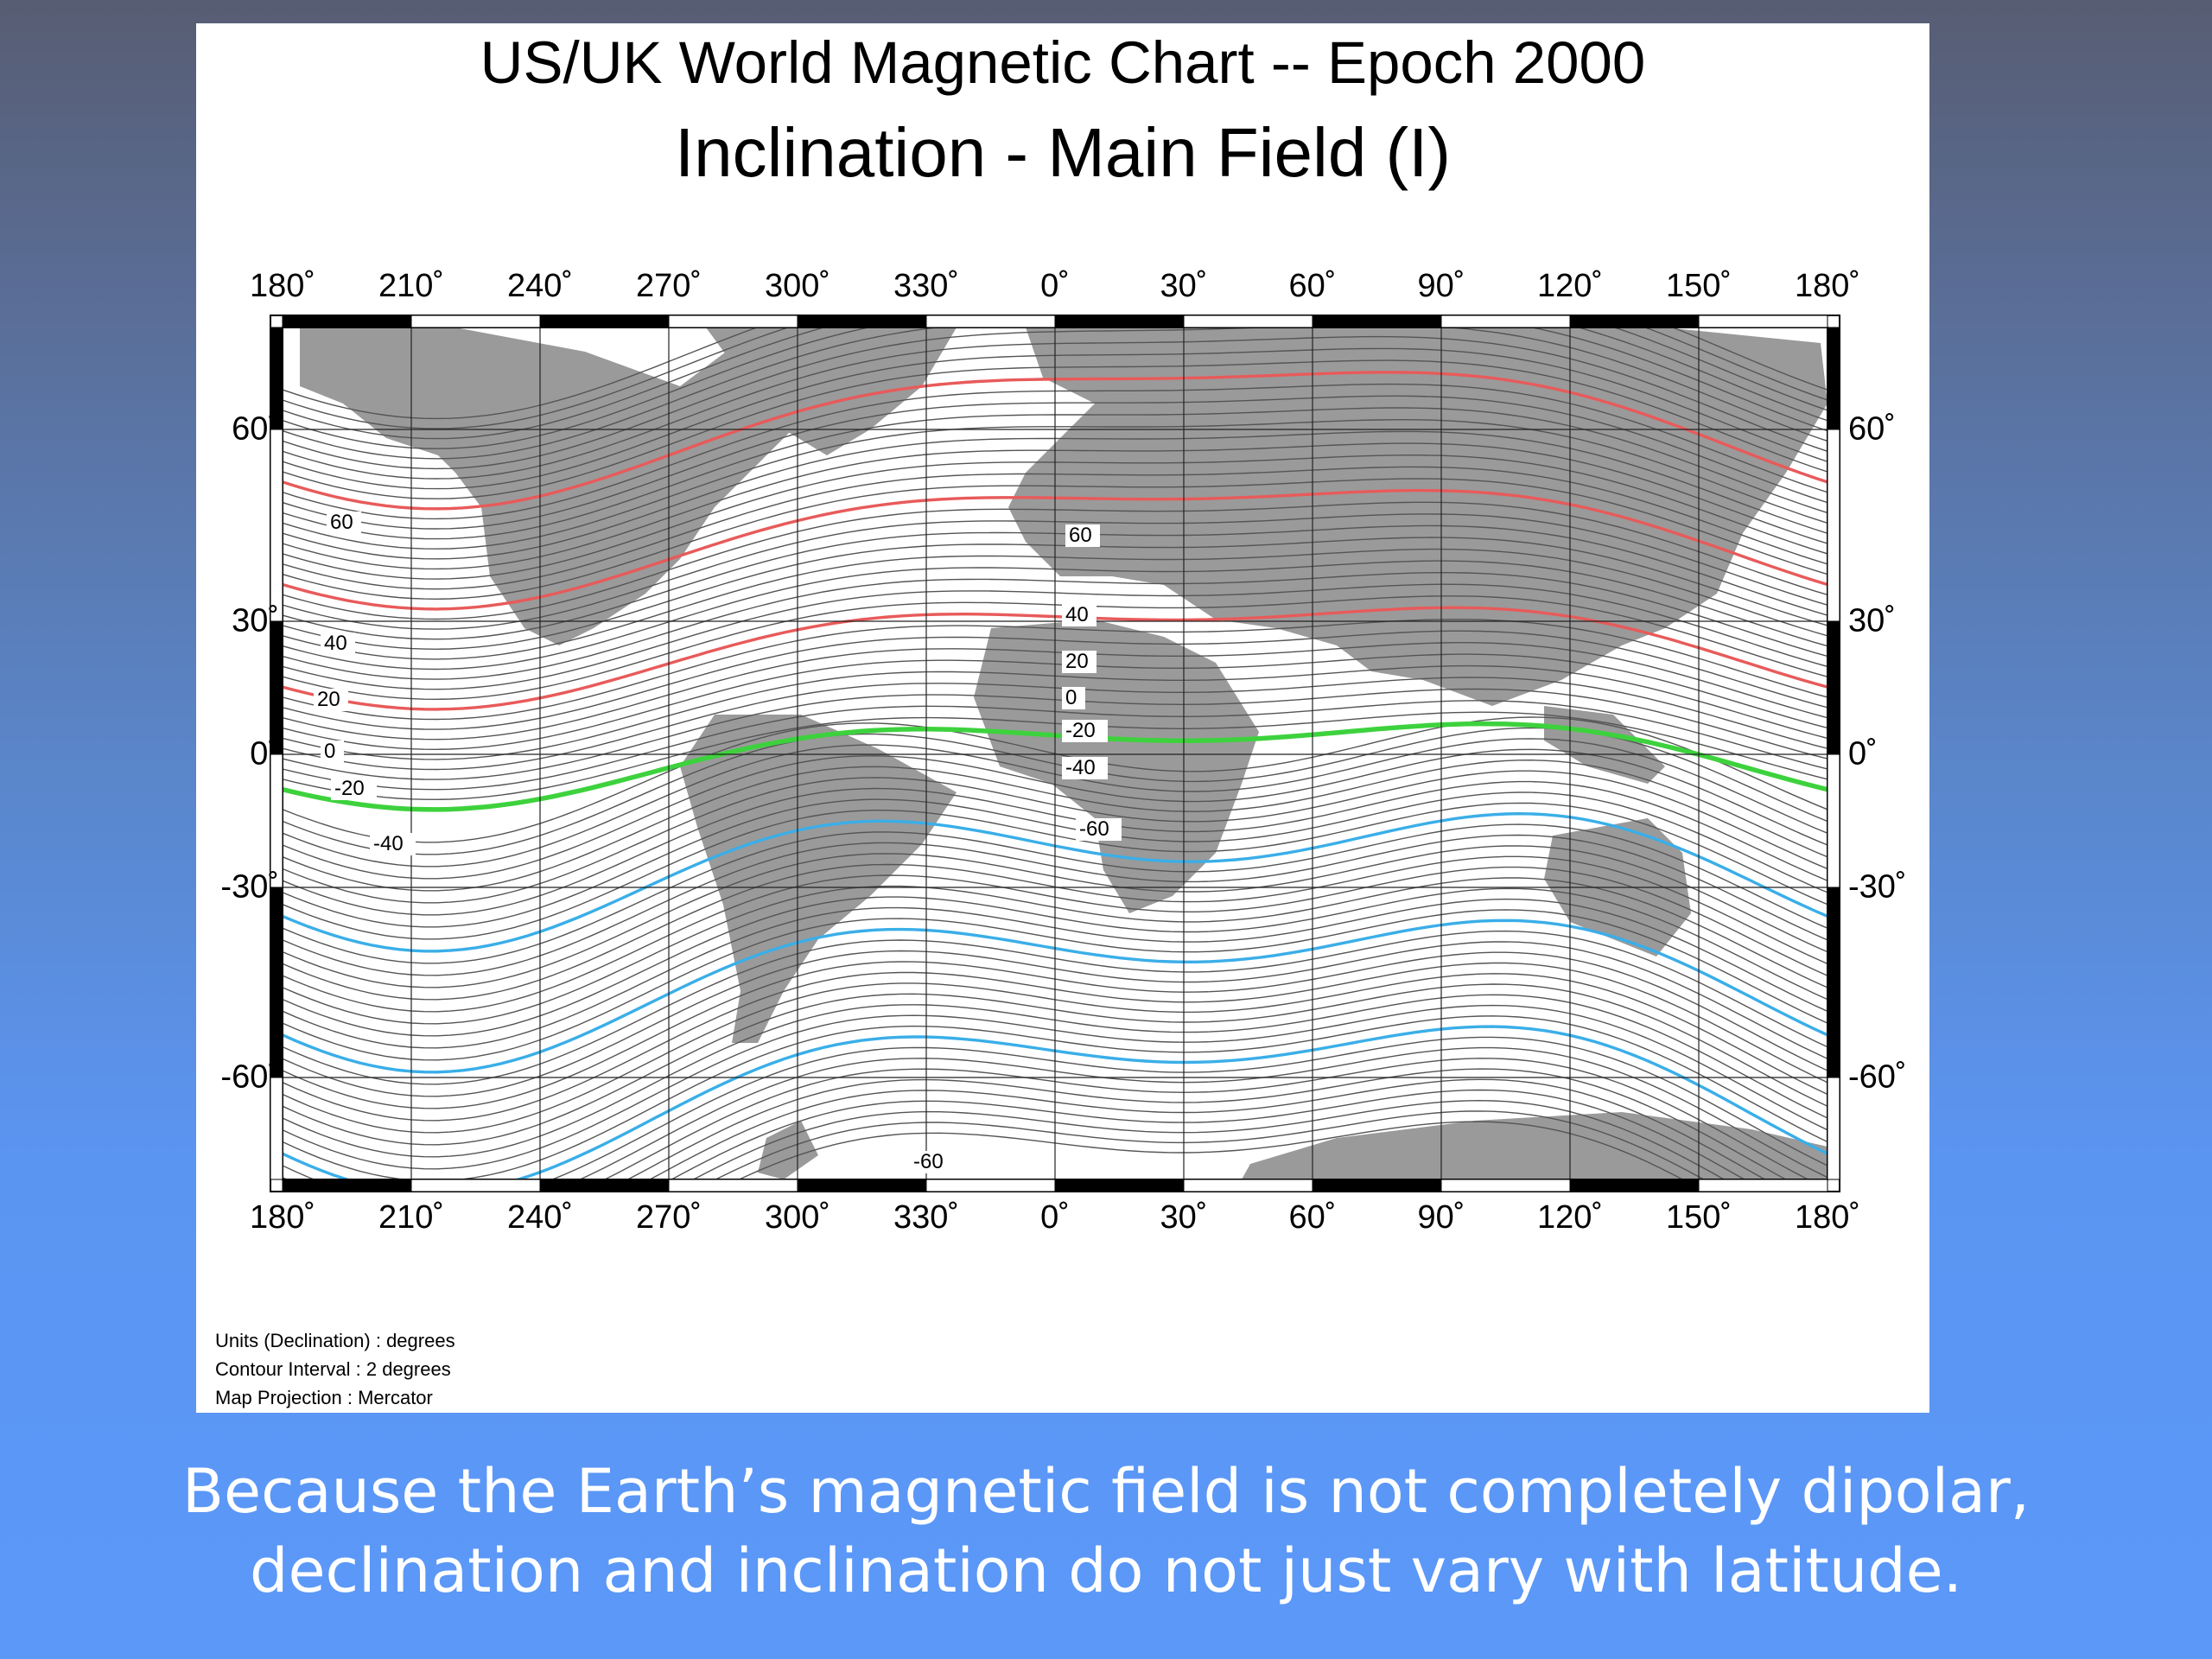  I want to click on longitude-label: 150˚, so click(1698, 286).